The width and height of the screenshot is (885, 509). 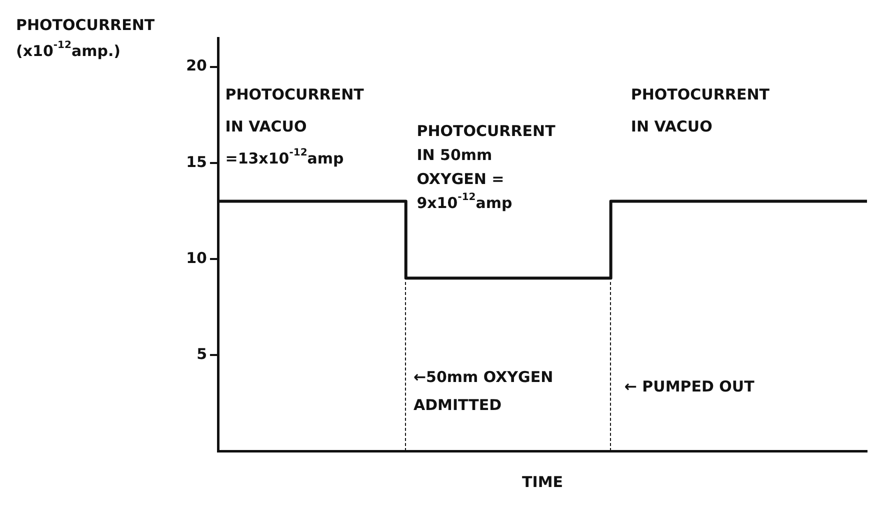 What do you see at coordinates (483, 391) in the screenshot?
I see `annotation: ←50mm OXYGEN ADMITTED` at bounding box center [483, 391].